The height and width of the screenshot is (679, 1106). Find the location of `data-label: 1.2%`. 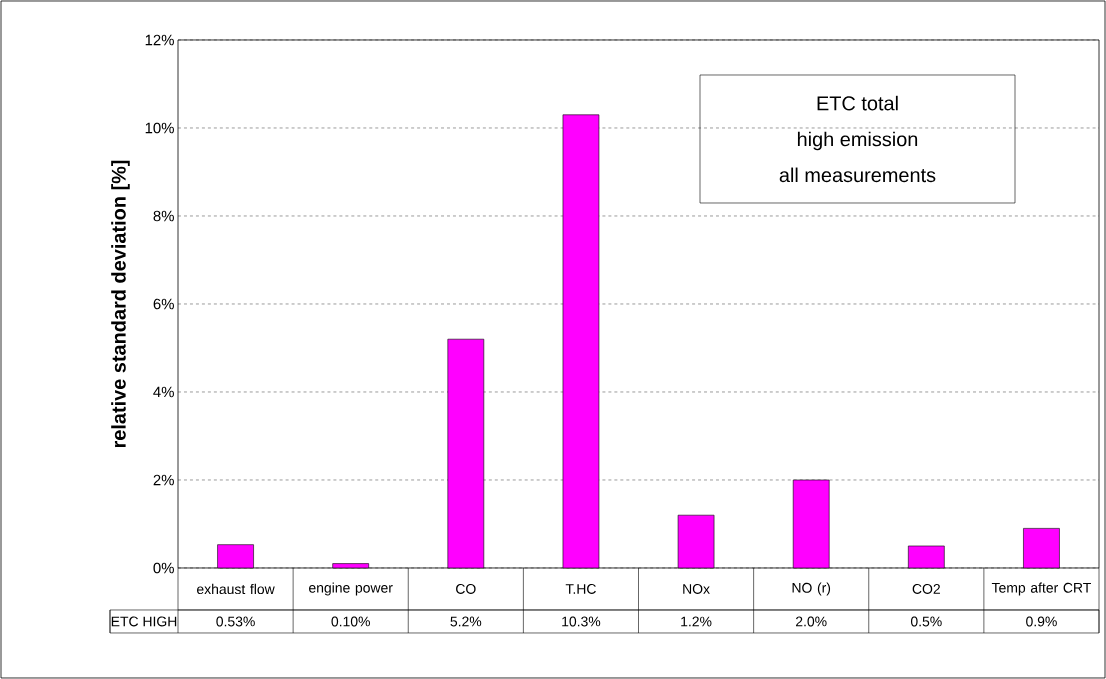

data-label: 1.2% is located at coordinates (696, 621).